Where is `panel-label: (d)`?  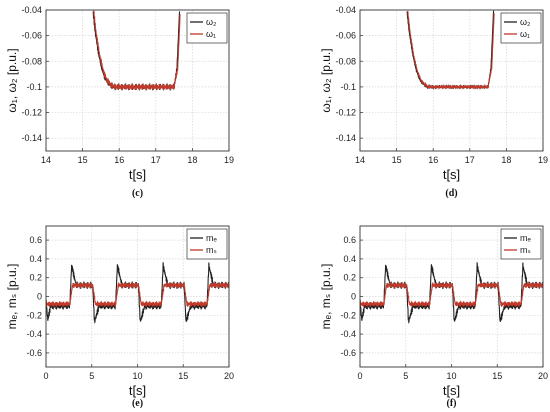 panel-label: (d) is located at coordinates (451, 193).